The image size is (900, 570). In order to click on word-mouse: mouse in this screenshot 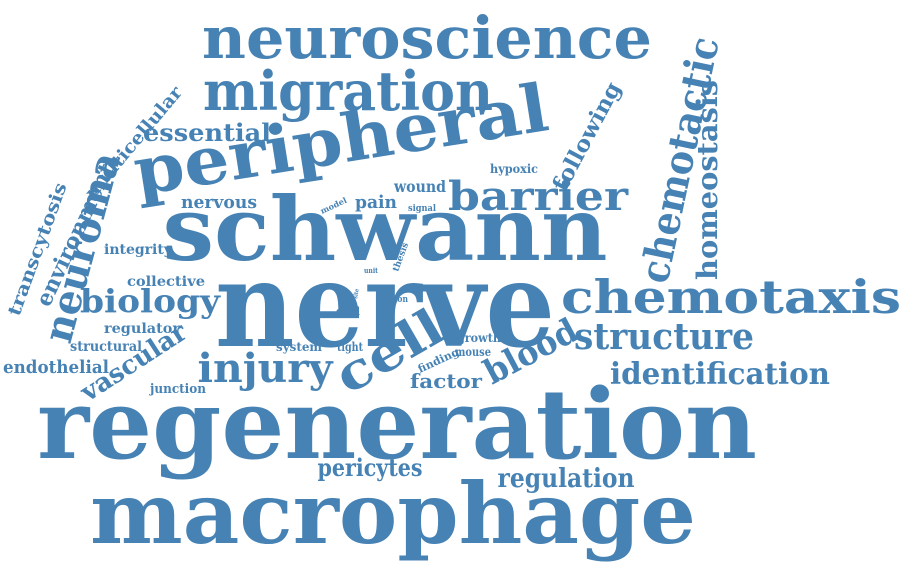, I will do `click(473, 352)`.